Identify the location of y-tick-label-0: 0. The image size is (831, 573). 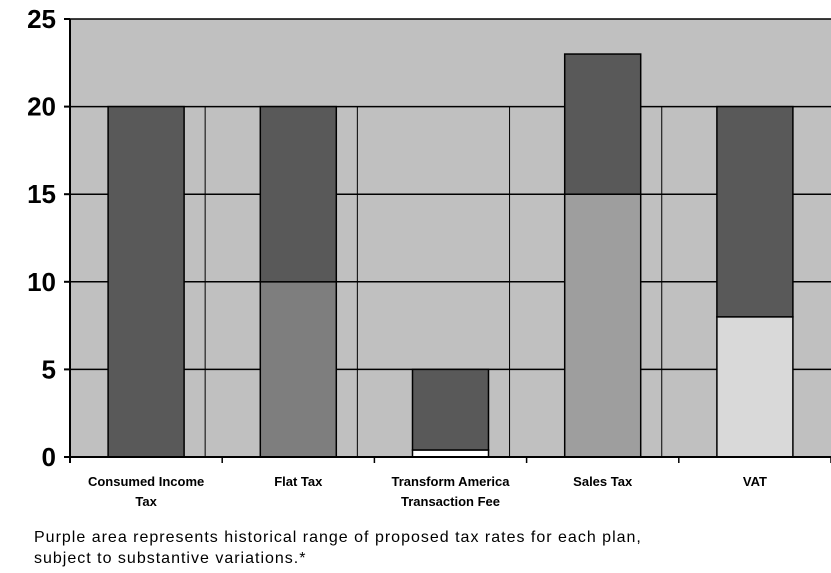
(49, 457).